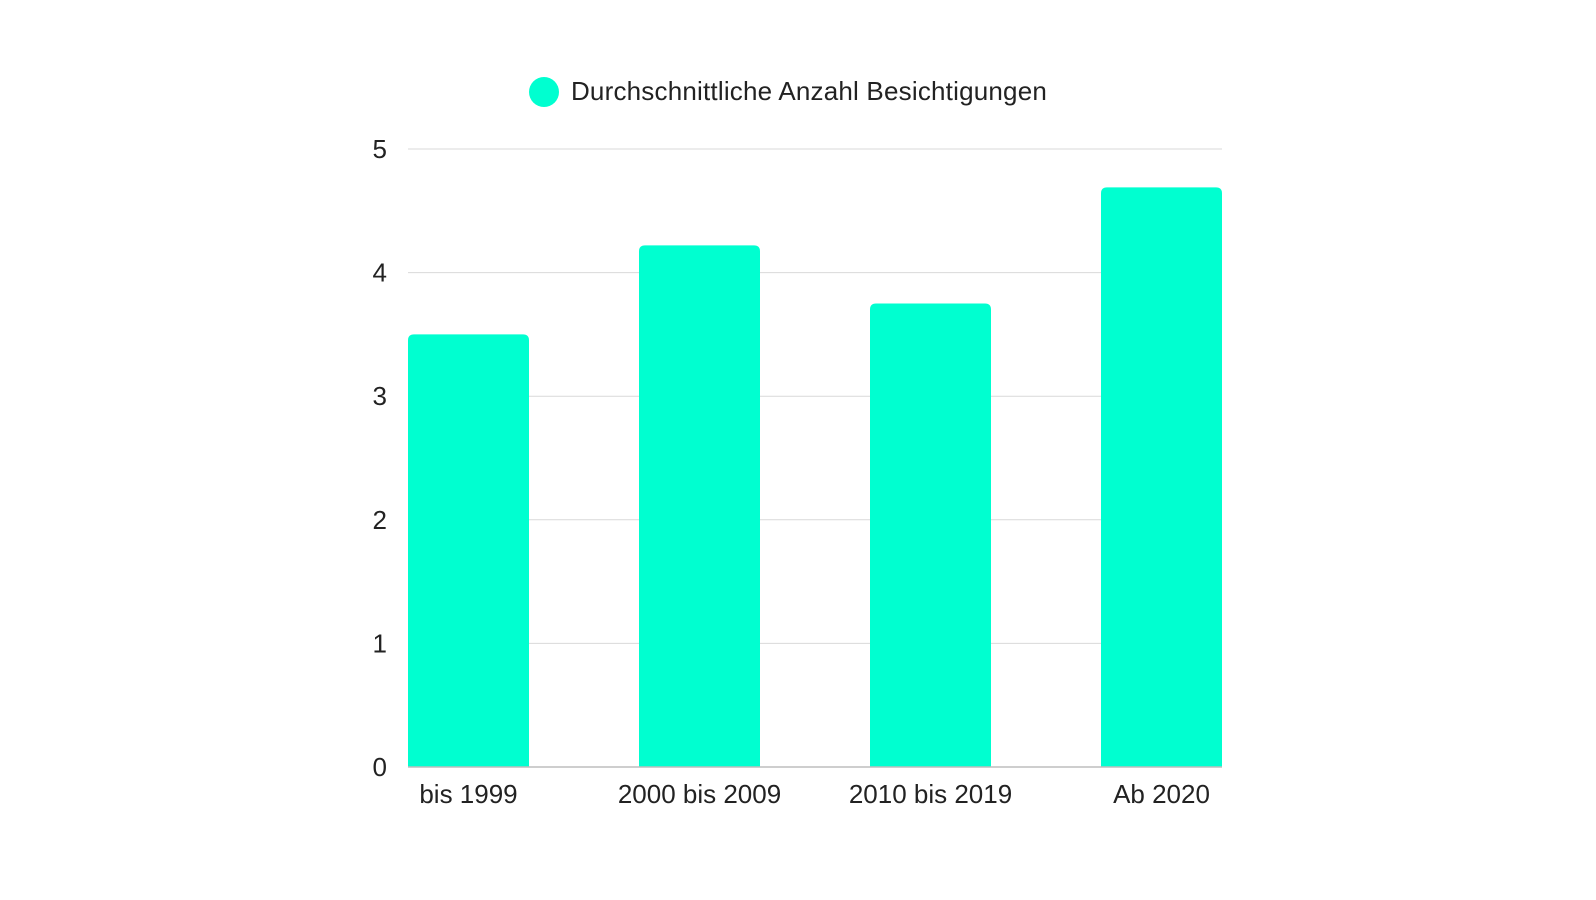 Image resolution: width=1596 pixels, height=900 pixels. Describe the element at coordinates (930, 794) in the screenshot. I see `x-tick-label: 2010 bis 2019` at that location.